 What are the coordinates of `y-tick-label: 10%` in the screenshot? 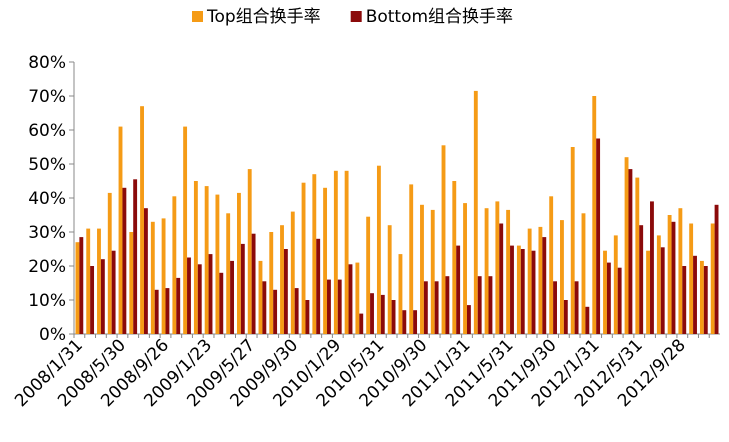 It's located at (47, 301).